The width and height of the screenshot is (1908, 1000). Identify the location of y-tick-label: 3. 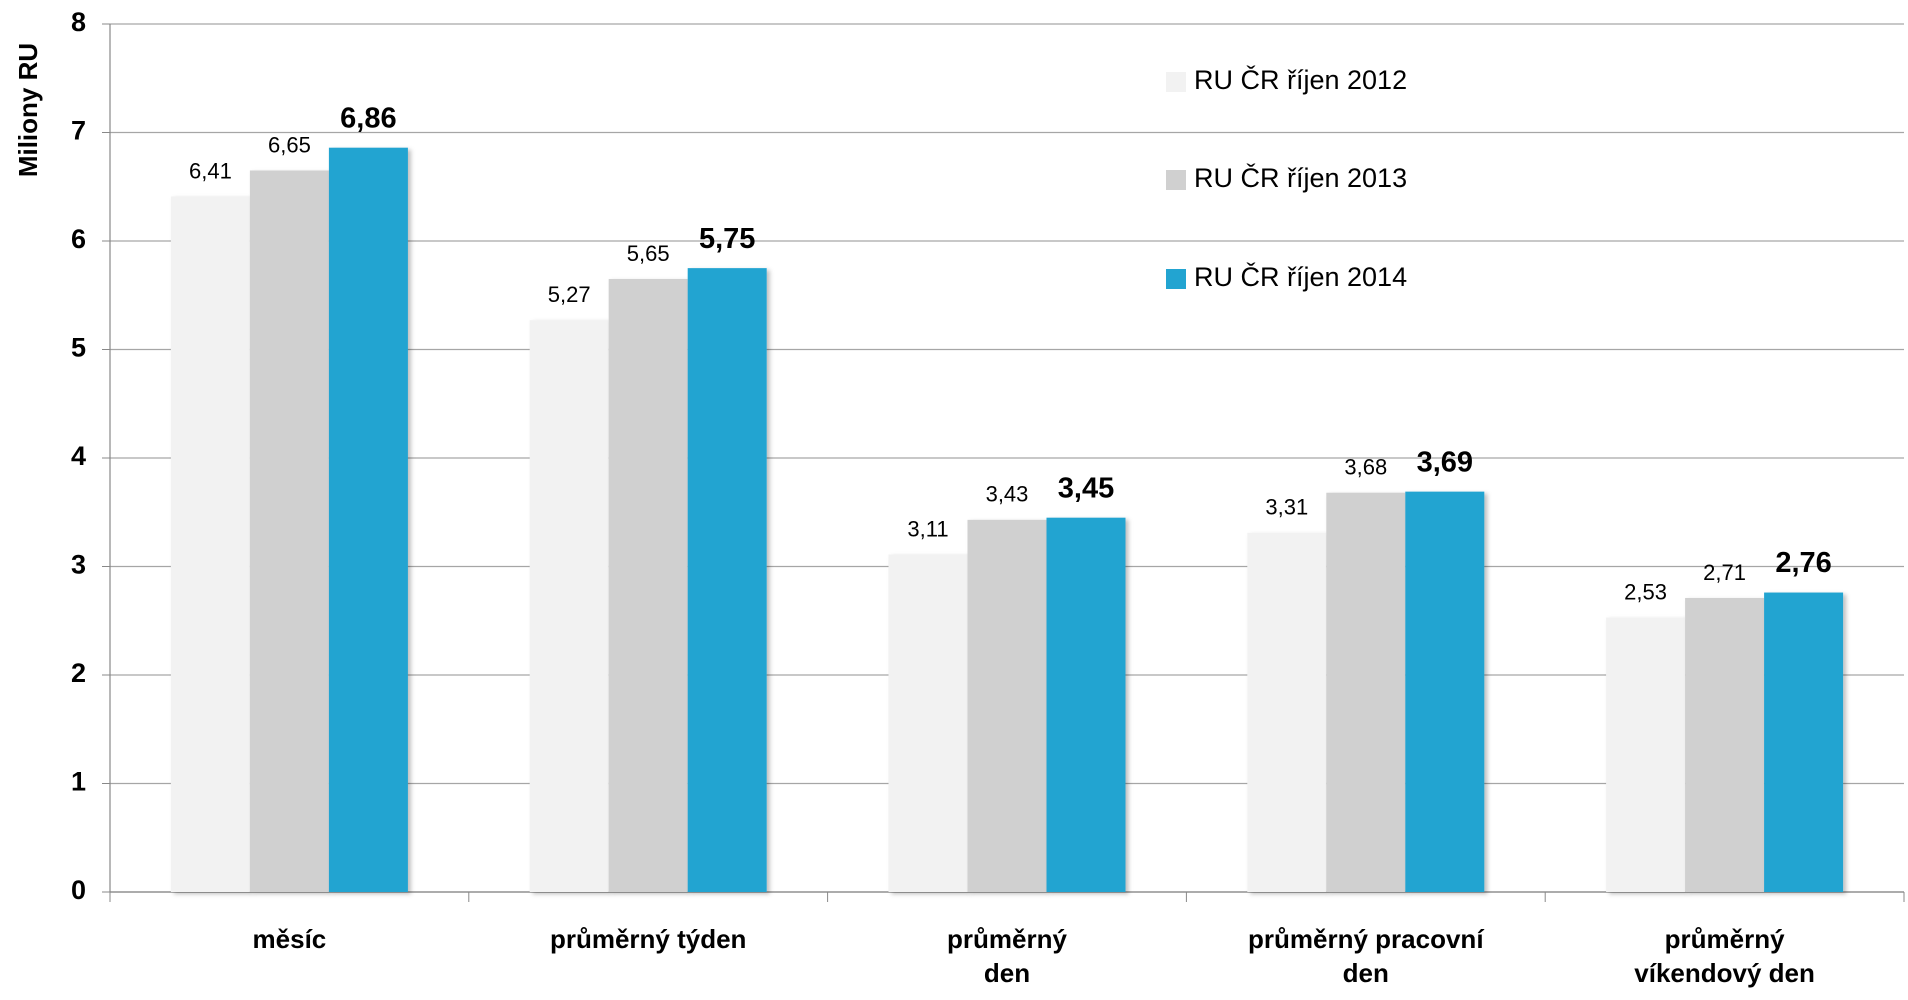
(78, 565).